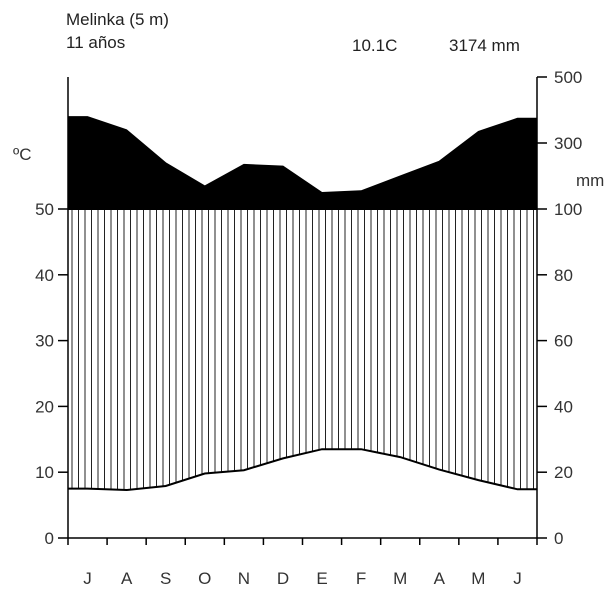 The image size is (614, 591). Describe the element at coordinates (563, 341) in the screenshot. I see `right-tick-label: 60` at that location.